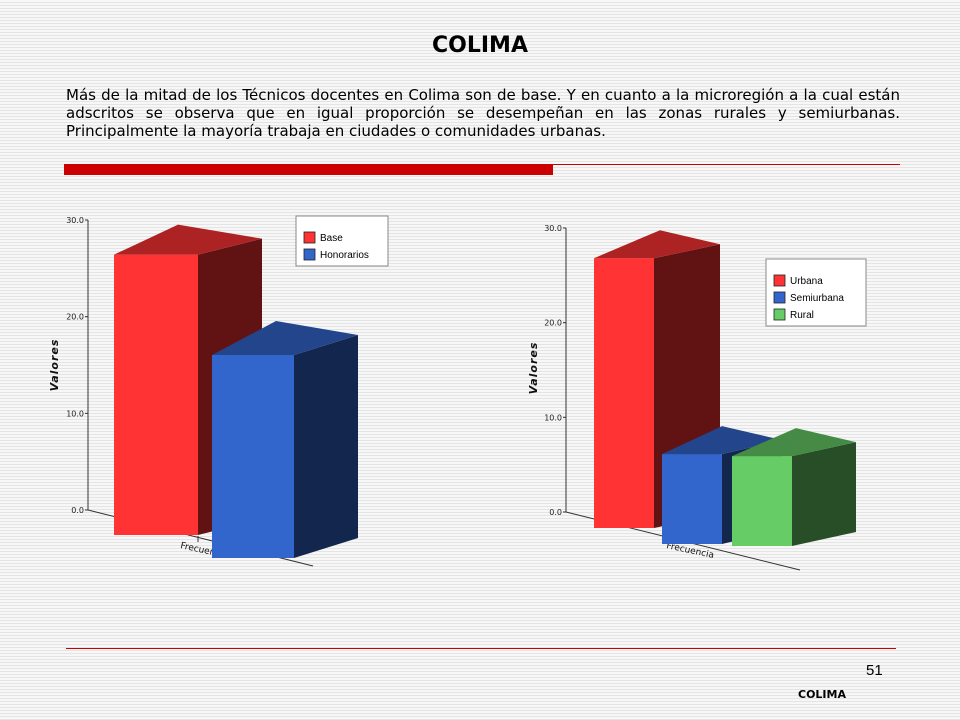  Describe the element at coordinates (874, 670) in the screenshot. I see `page-number: 51` at that location.